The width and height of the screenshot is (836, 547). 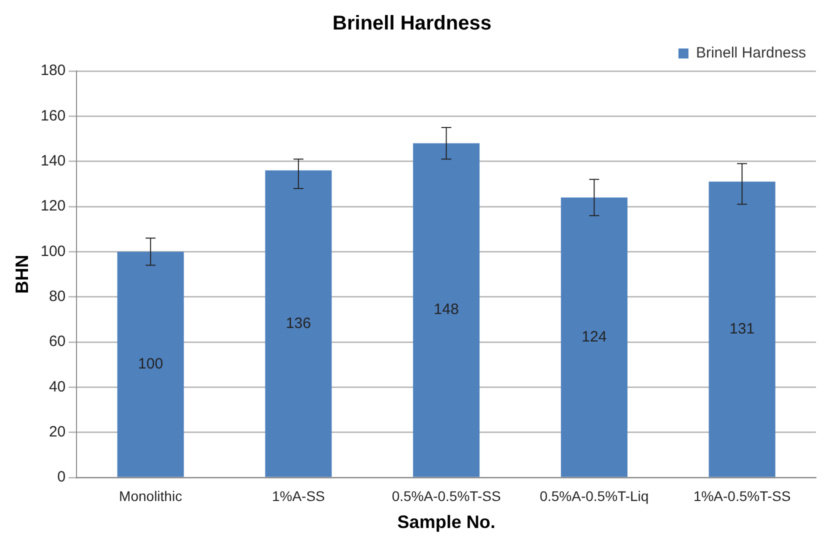 I want to click on y-axis-title: BHN, so click(x=22, y=274).